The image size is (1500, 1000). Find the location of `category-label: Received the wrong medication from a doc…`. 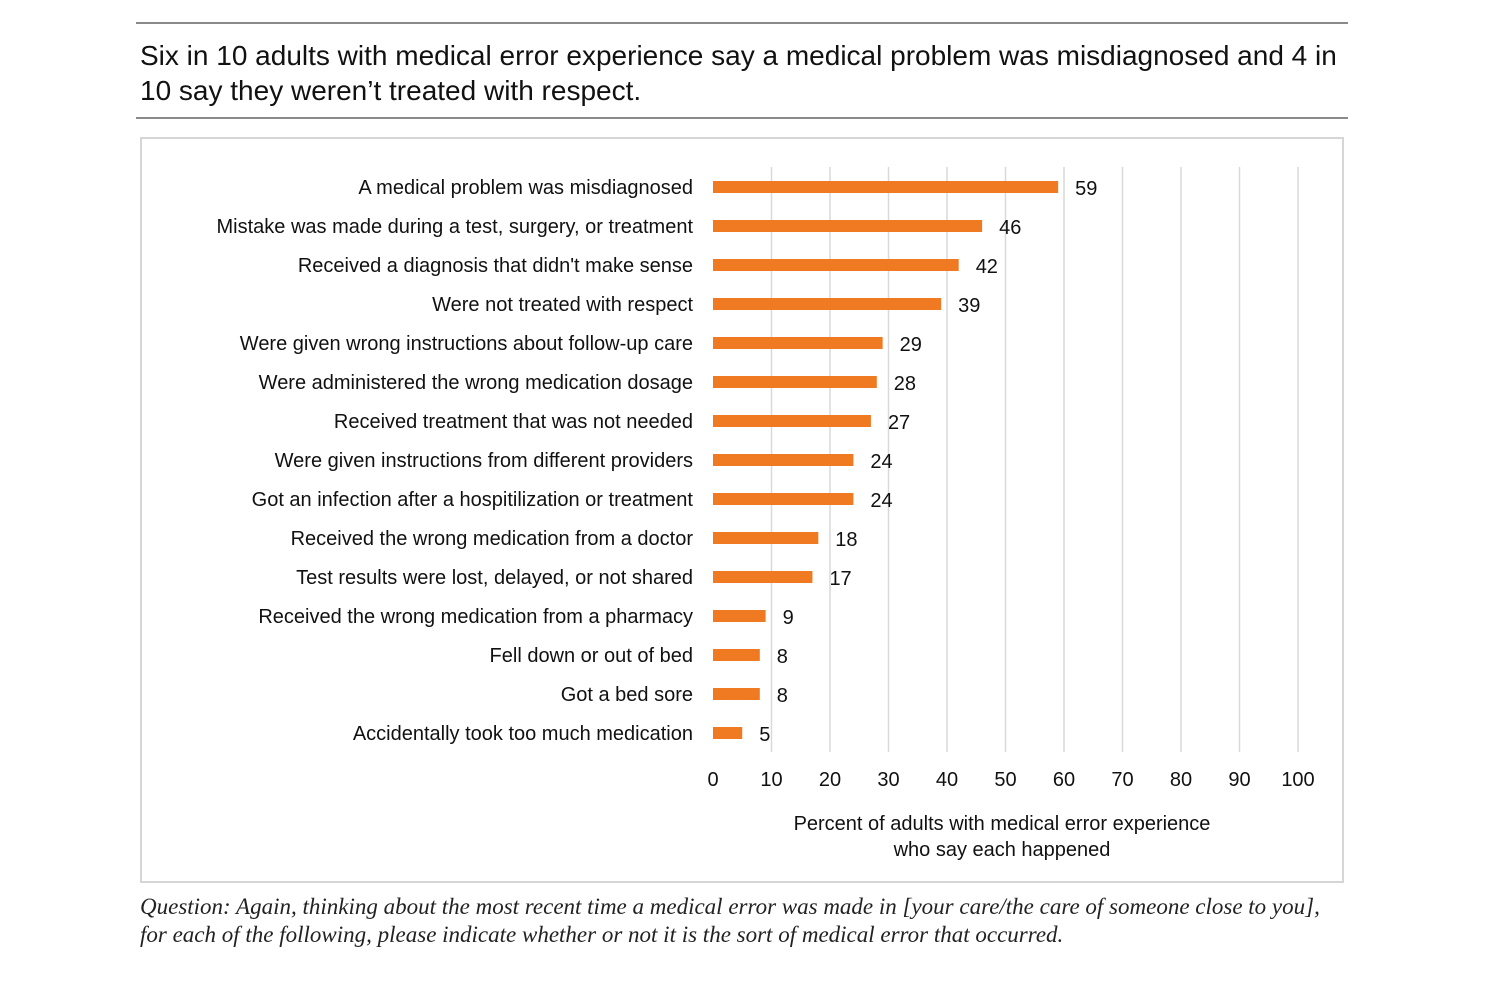

category-label: Received the wrong medication from a doc… is located at coordinates (492, 539).